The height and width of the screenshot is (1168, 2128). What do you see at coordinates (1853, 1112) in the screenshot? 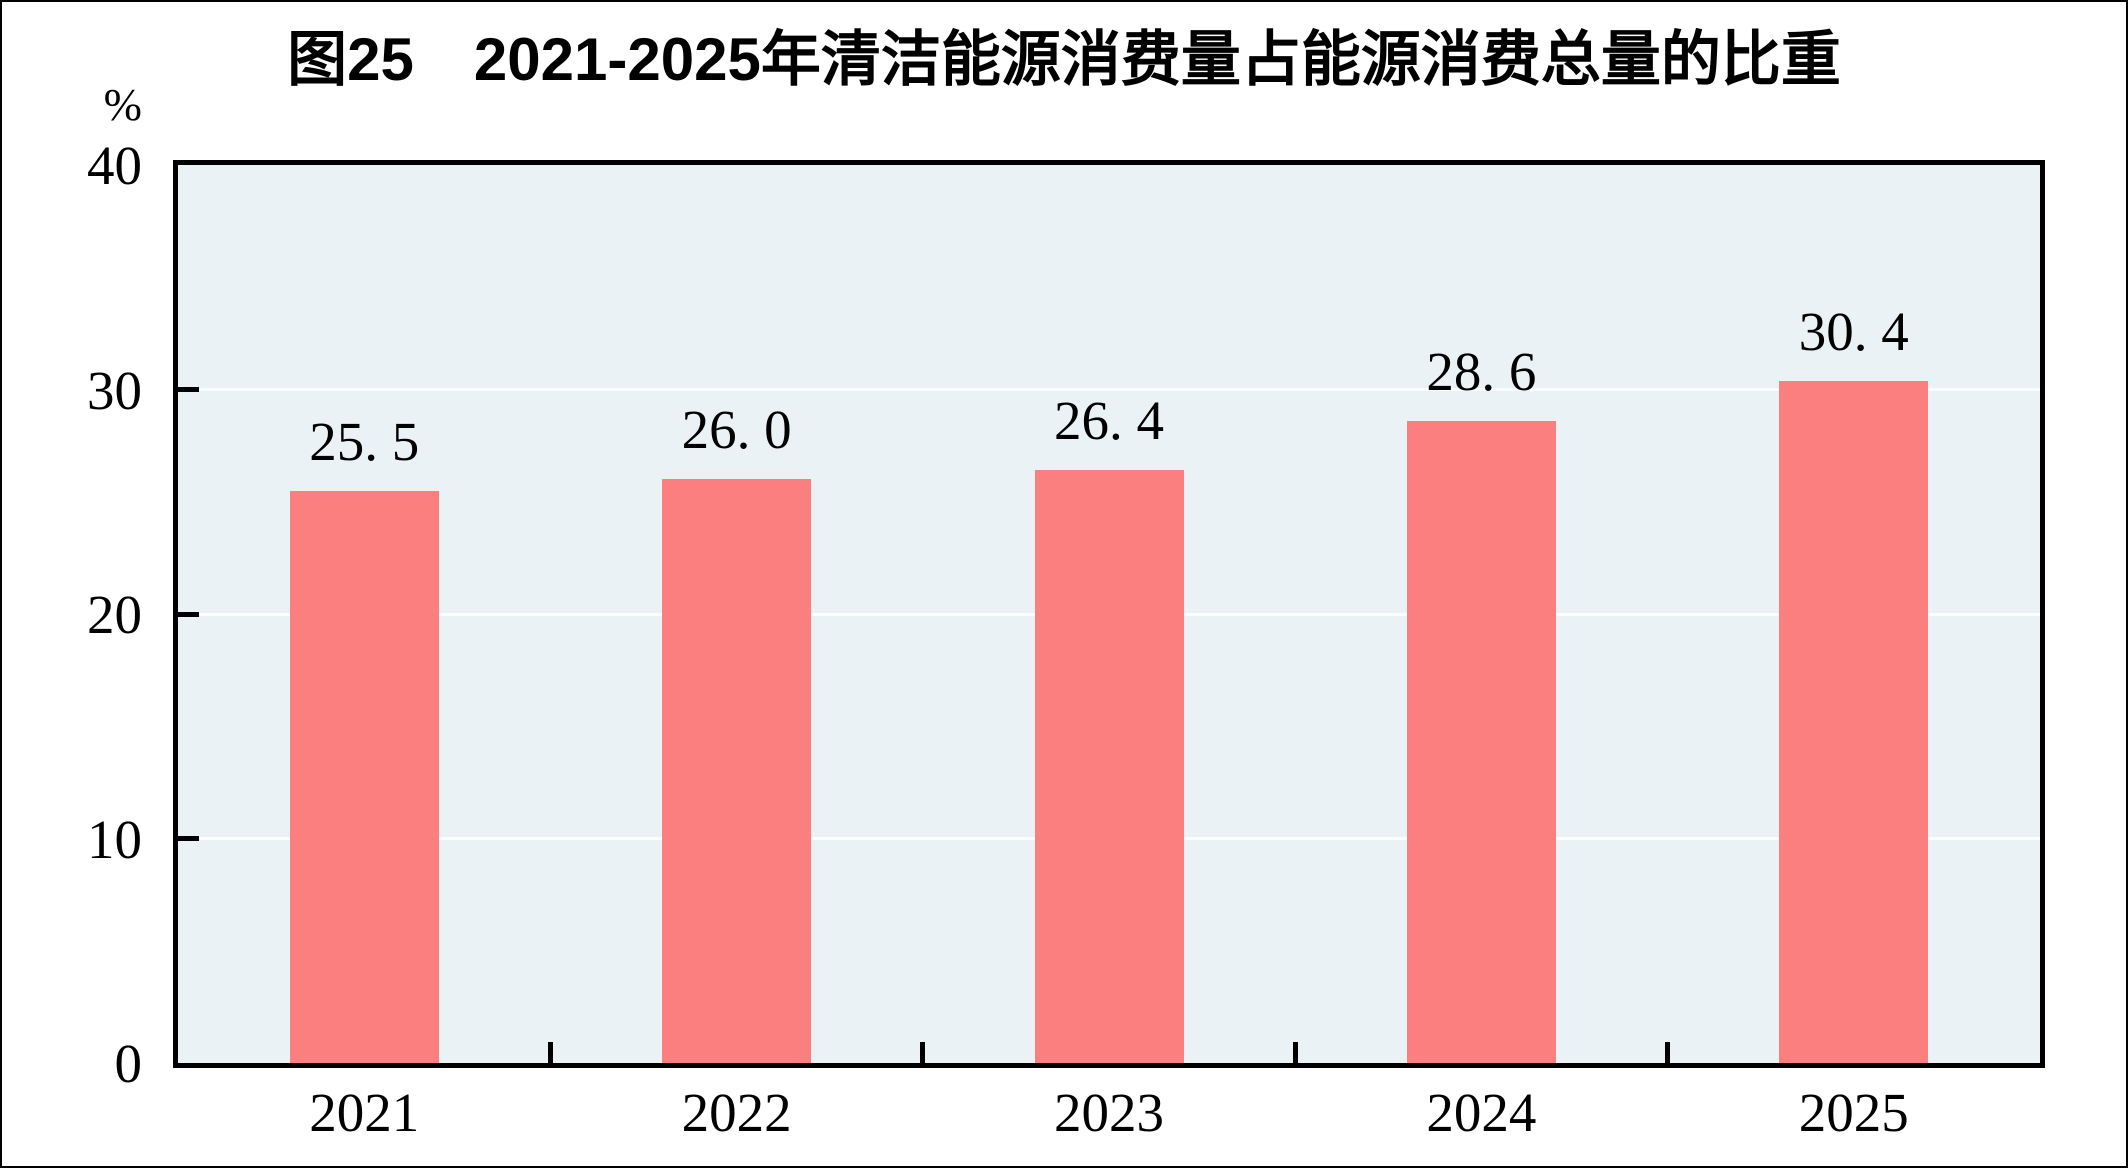
I see `x-axis-label-2025: 2025` at bounding box center [1853, 1112].